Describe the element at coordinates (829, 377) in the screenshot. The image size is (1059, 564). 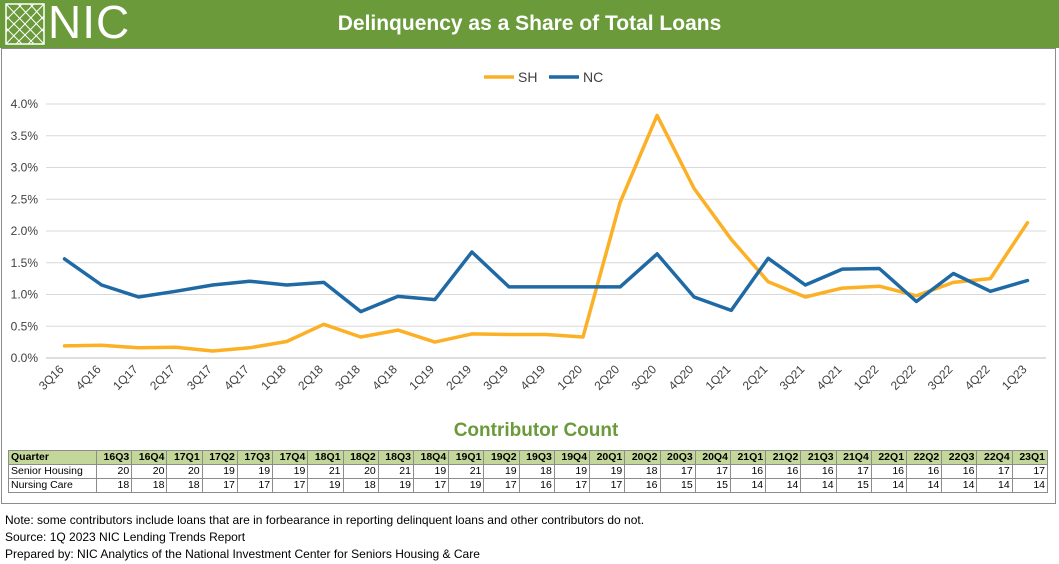
I see `x-tick-label: 4Q21` at that location.